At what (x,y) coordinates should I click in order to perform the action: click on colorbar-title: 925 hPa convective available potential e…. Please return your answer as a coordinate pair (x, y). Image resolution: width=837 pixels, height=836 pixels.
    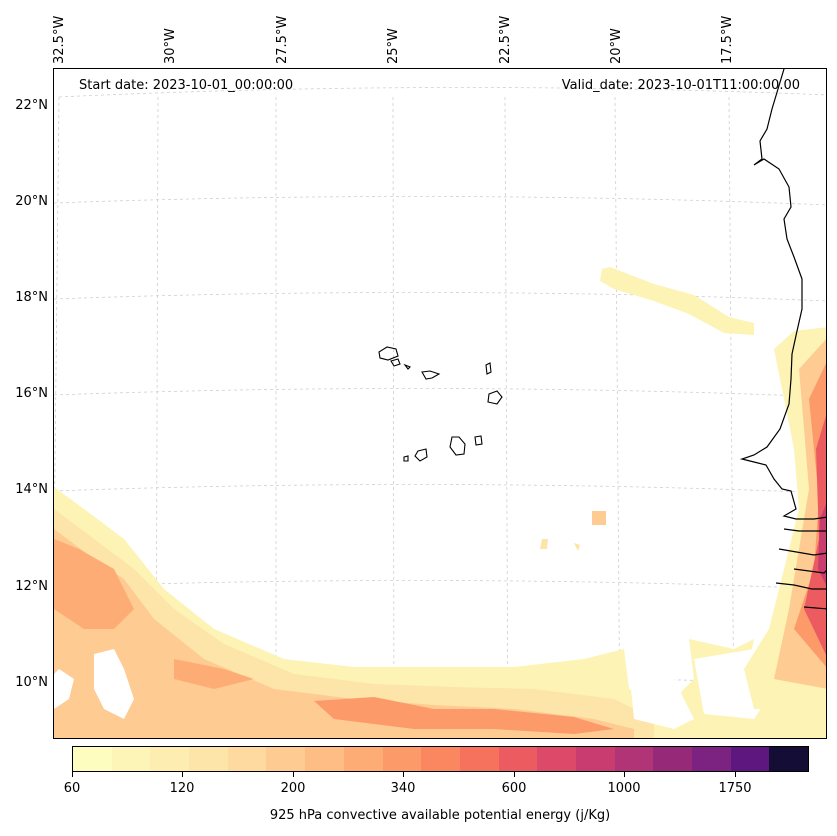
    Looking at the image, I should click on (440, 815).